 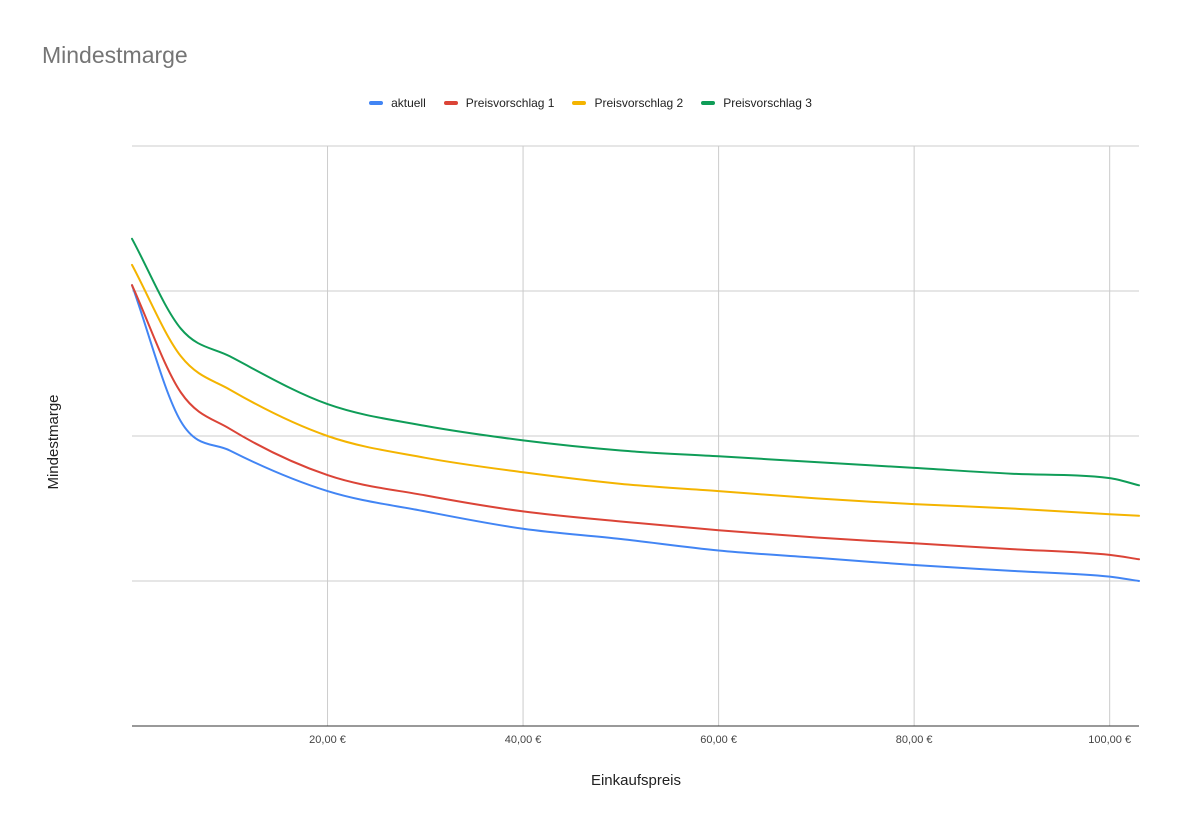 I want to click on legend-item-preisvorschlag-2: Preisvorschlag 2, so click(x=627, y=103).